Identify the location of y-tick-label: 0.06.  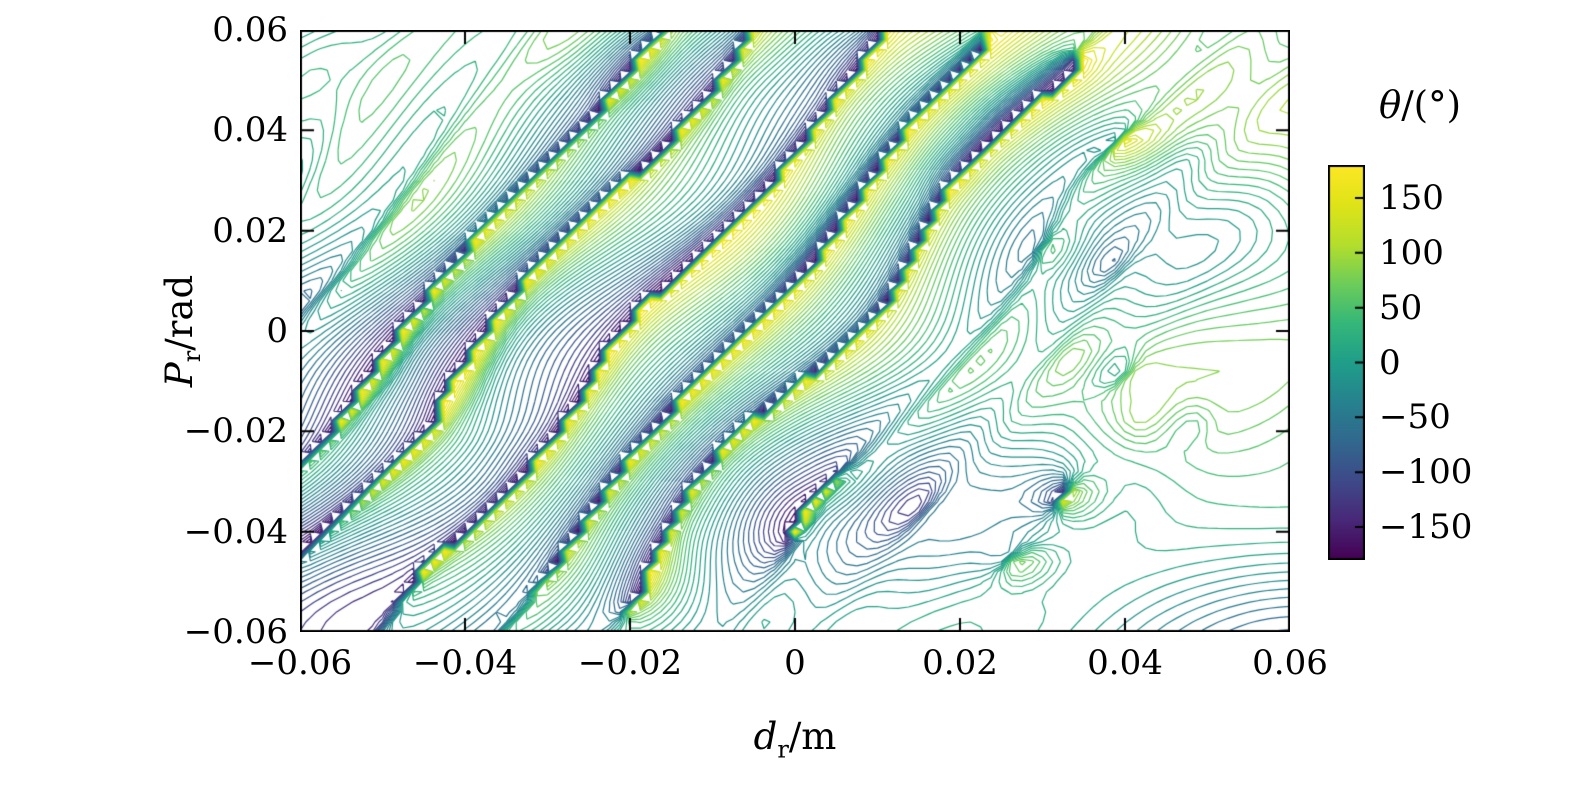
(250, 30).